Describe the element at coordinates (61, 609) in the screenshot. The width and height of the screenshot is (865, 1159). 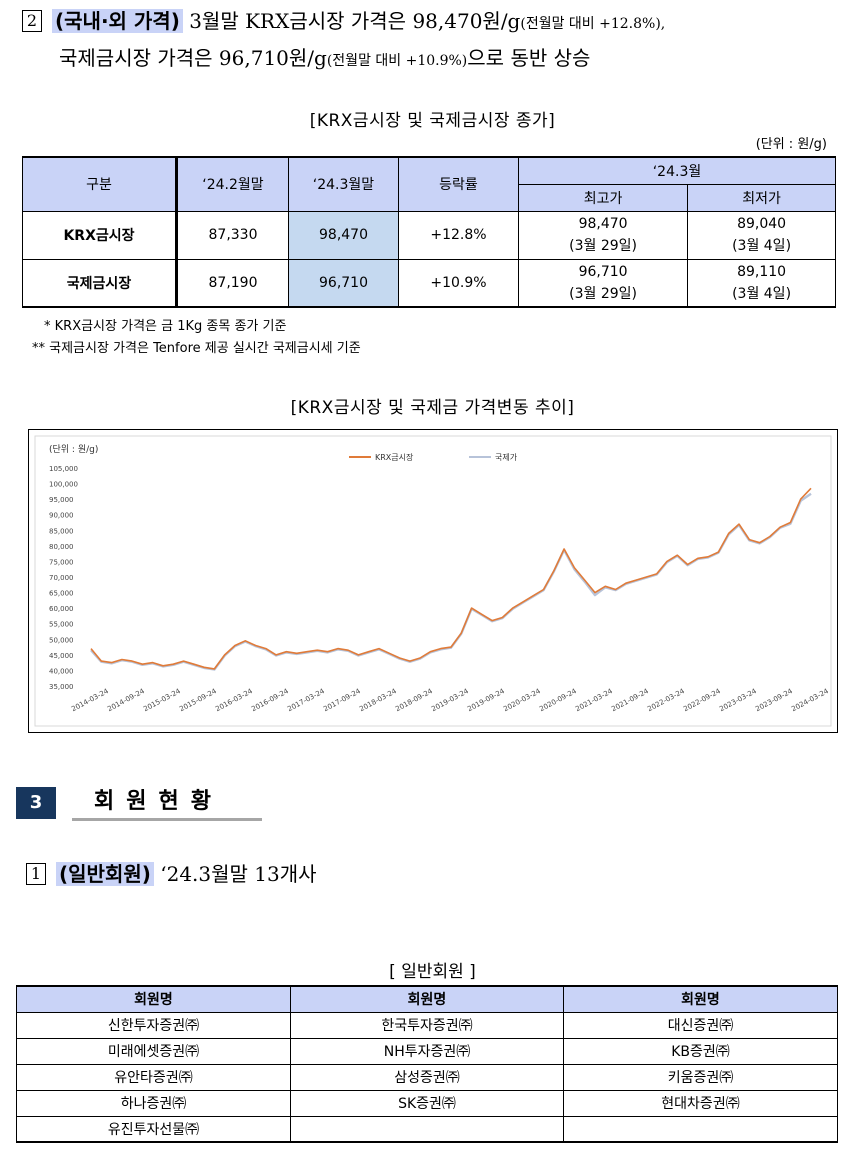
I see `y-tick-label: 60,000` at that location.